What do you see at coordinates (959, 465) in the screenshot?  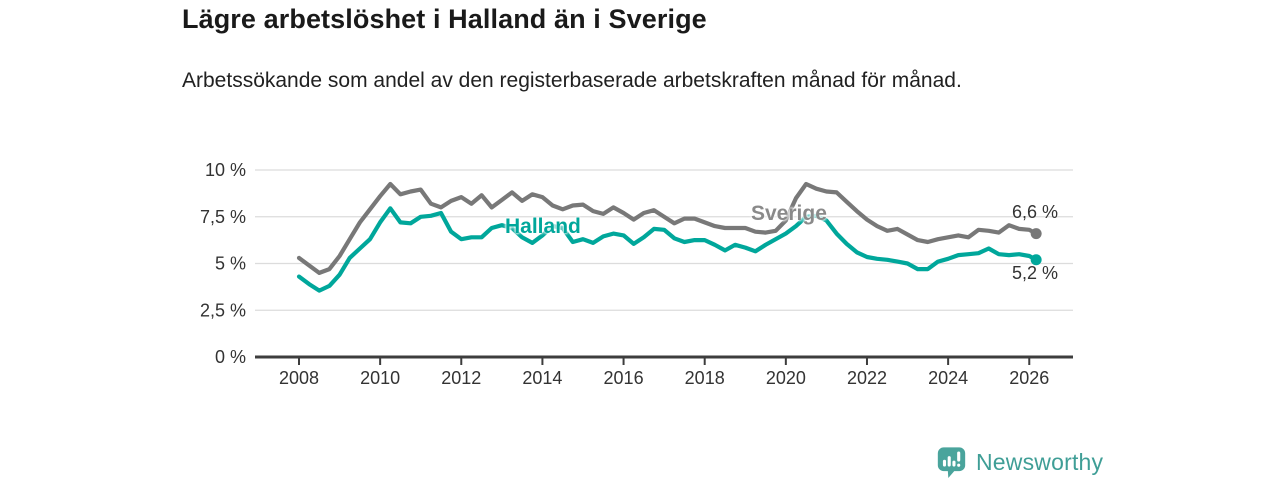 I see `logo-exclamation-dot` at bounding box center [959, 465].